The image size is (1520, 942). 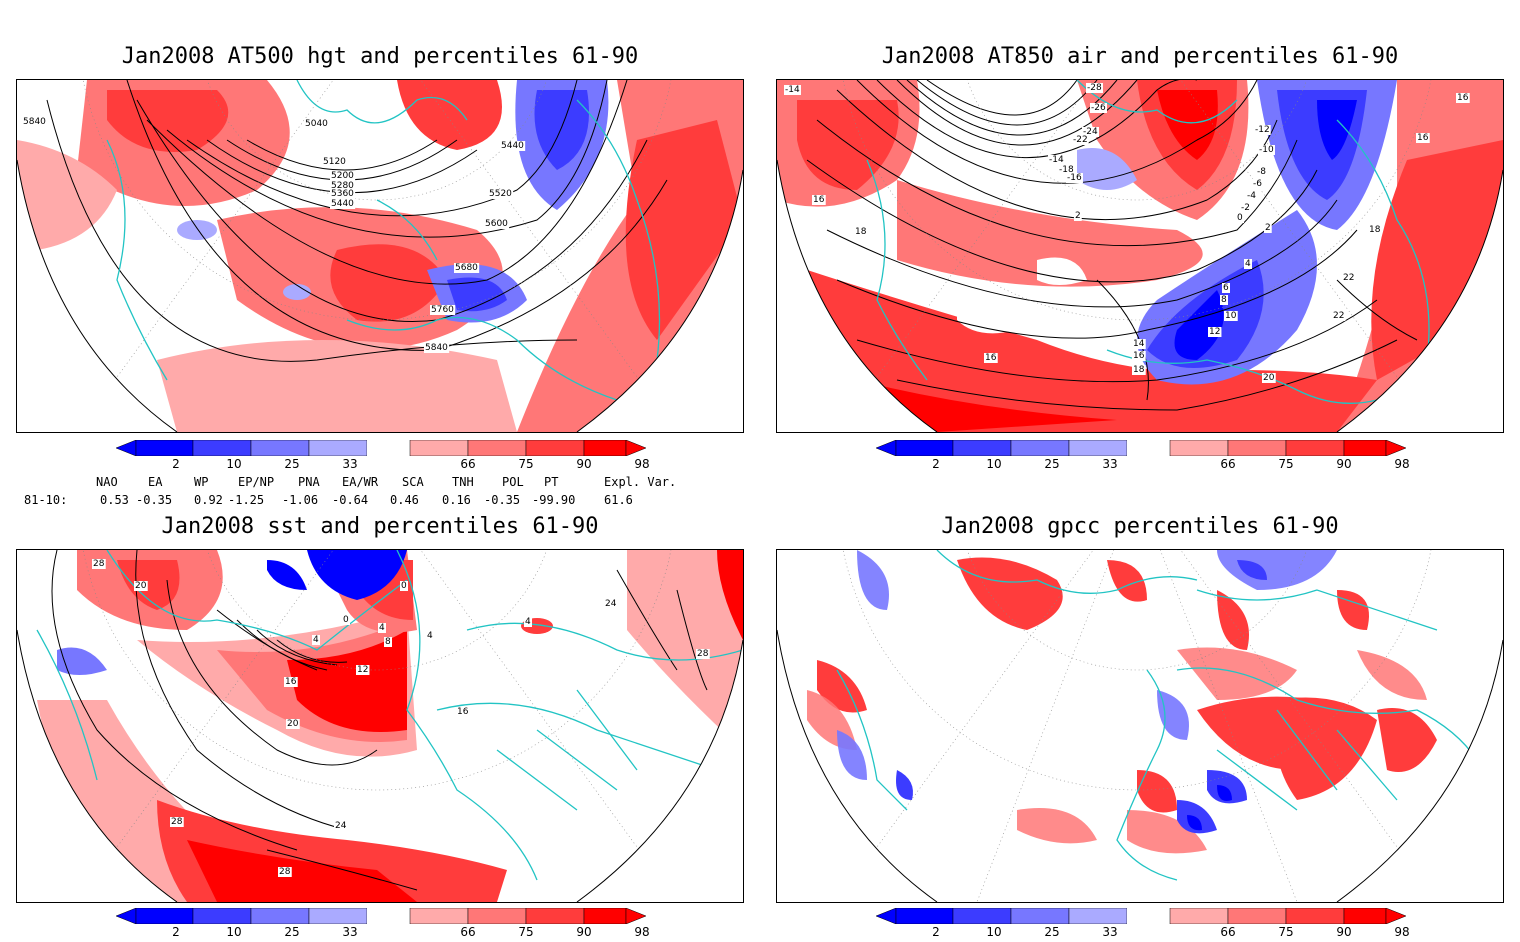 I want to click on contour-label: 5840, so click(x=34, y=122).